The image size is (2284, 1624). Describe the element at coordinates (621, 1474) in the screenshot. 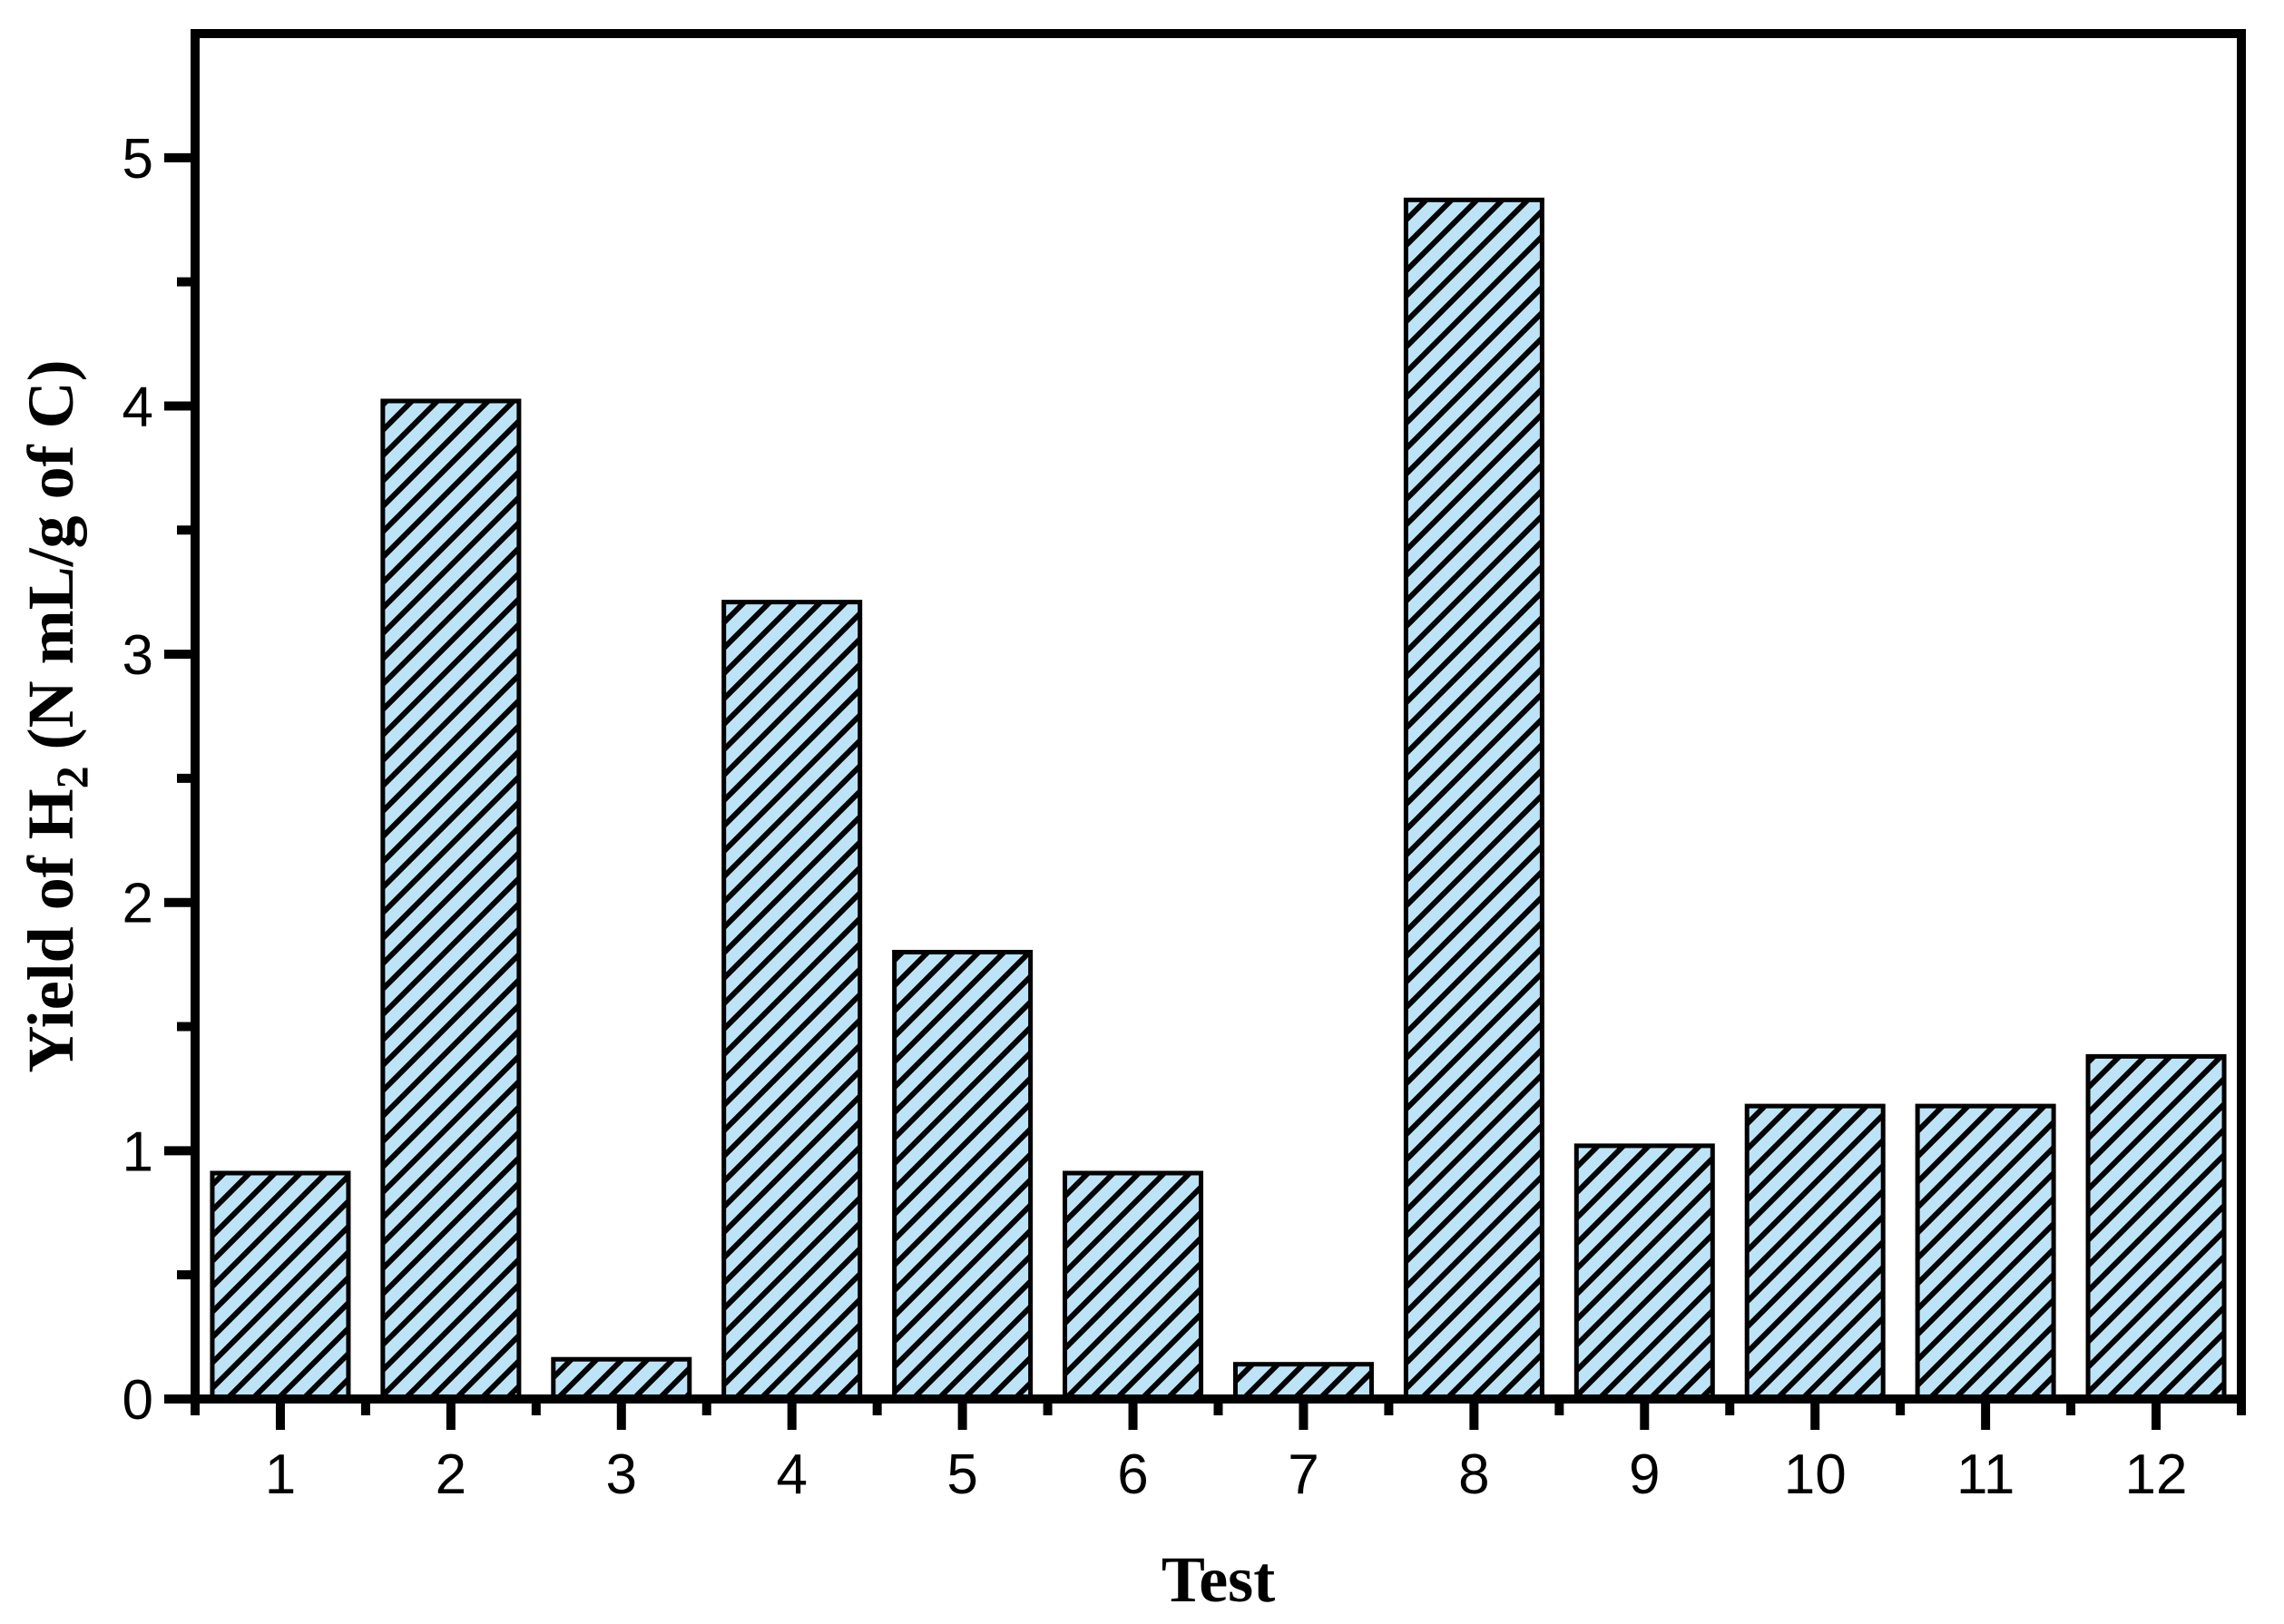

I see `x-tick-label: 3` at that location.